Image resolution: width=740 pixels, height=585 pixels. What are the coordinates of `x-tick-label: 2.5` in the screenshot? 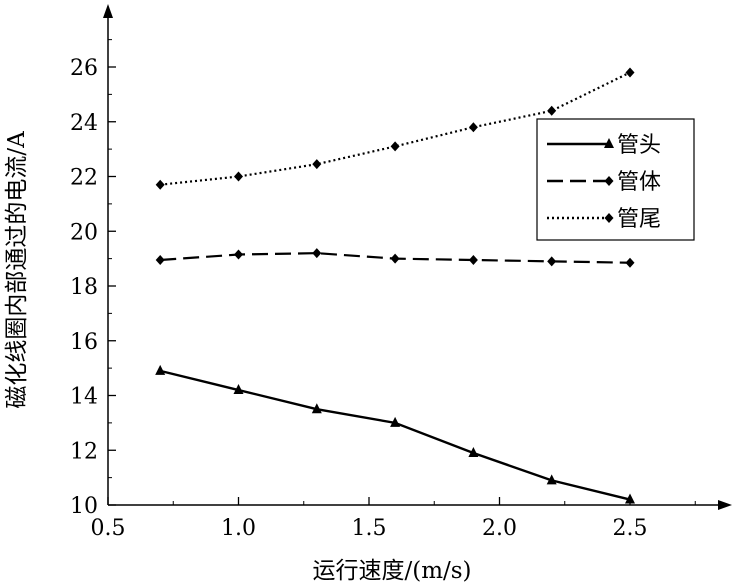 It's located at (630, 528).